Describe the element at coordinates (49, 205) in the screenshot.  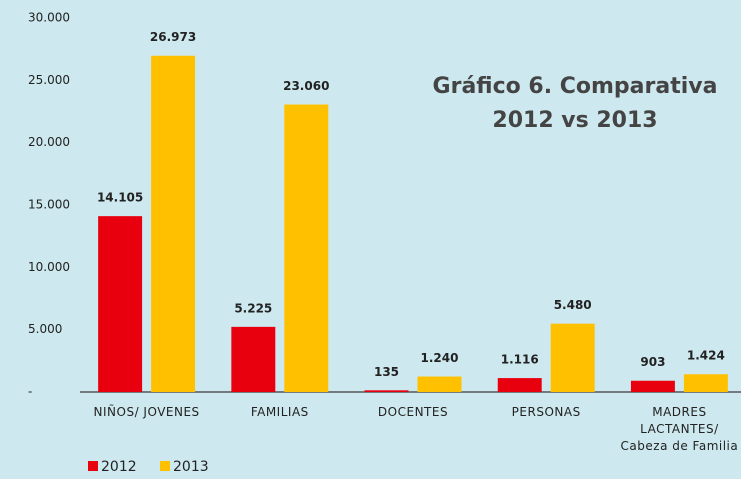
I see `y-tick-label: 15.000` at that location.